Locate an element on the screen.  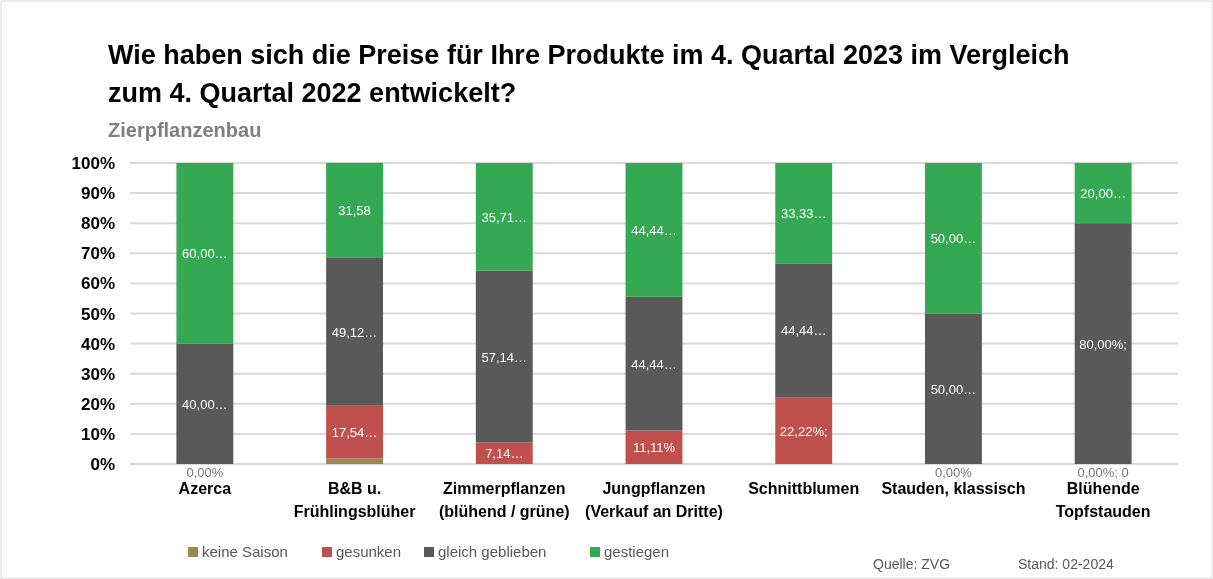
x-tick-label: Blühende Topfstauden is located at coordinates (1103, 500).